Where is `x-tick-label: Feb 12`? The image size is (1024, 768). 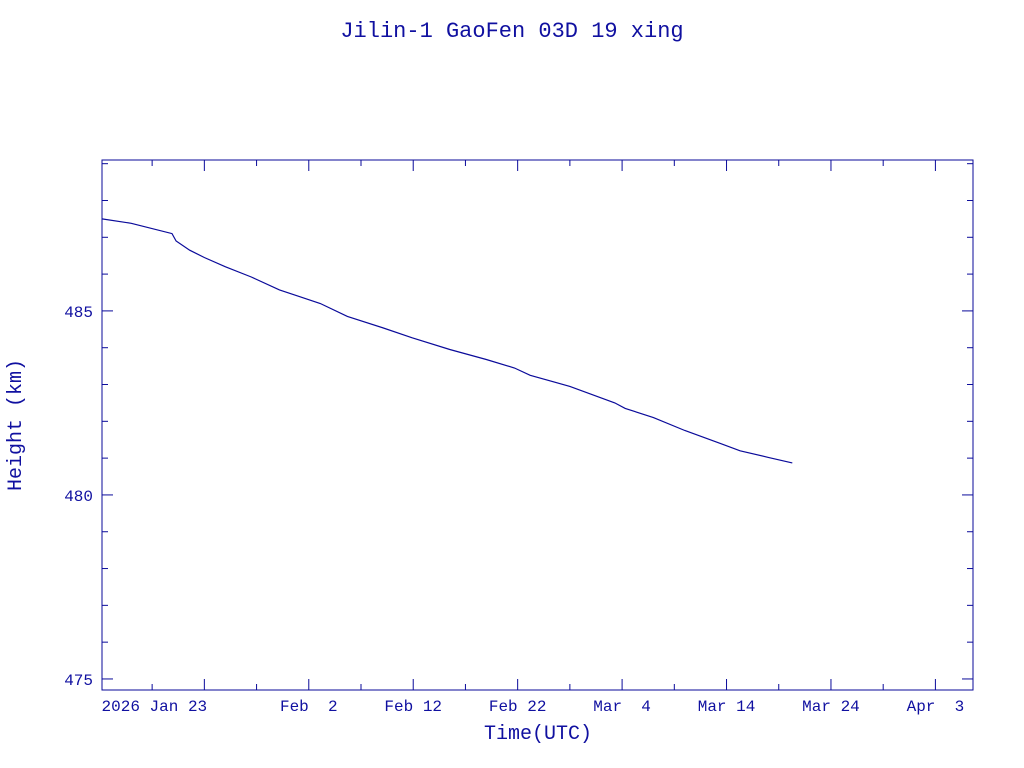
x-tick-label: Feb 12 is located at coordinates (413, 707).